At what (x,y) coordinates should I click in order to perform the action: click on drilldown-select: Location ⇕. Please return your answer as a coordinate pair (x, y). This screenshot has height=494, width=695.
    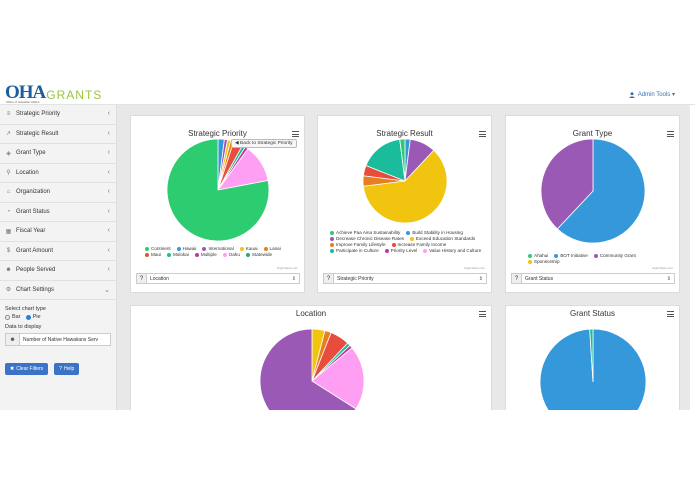
    Looking at the image, I should click on (223, 278).